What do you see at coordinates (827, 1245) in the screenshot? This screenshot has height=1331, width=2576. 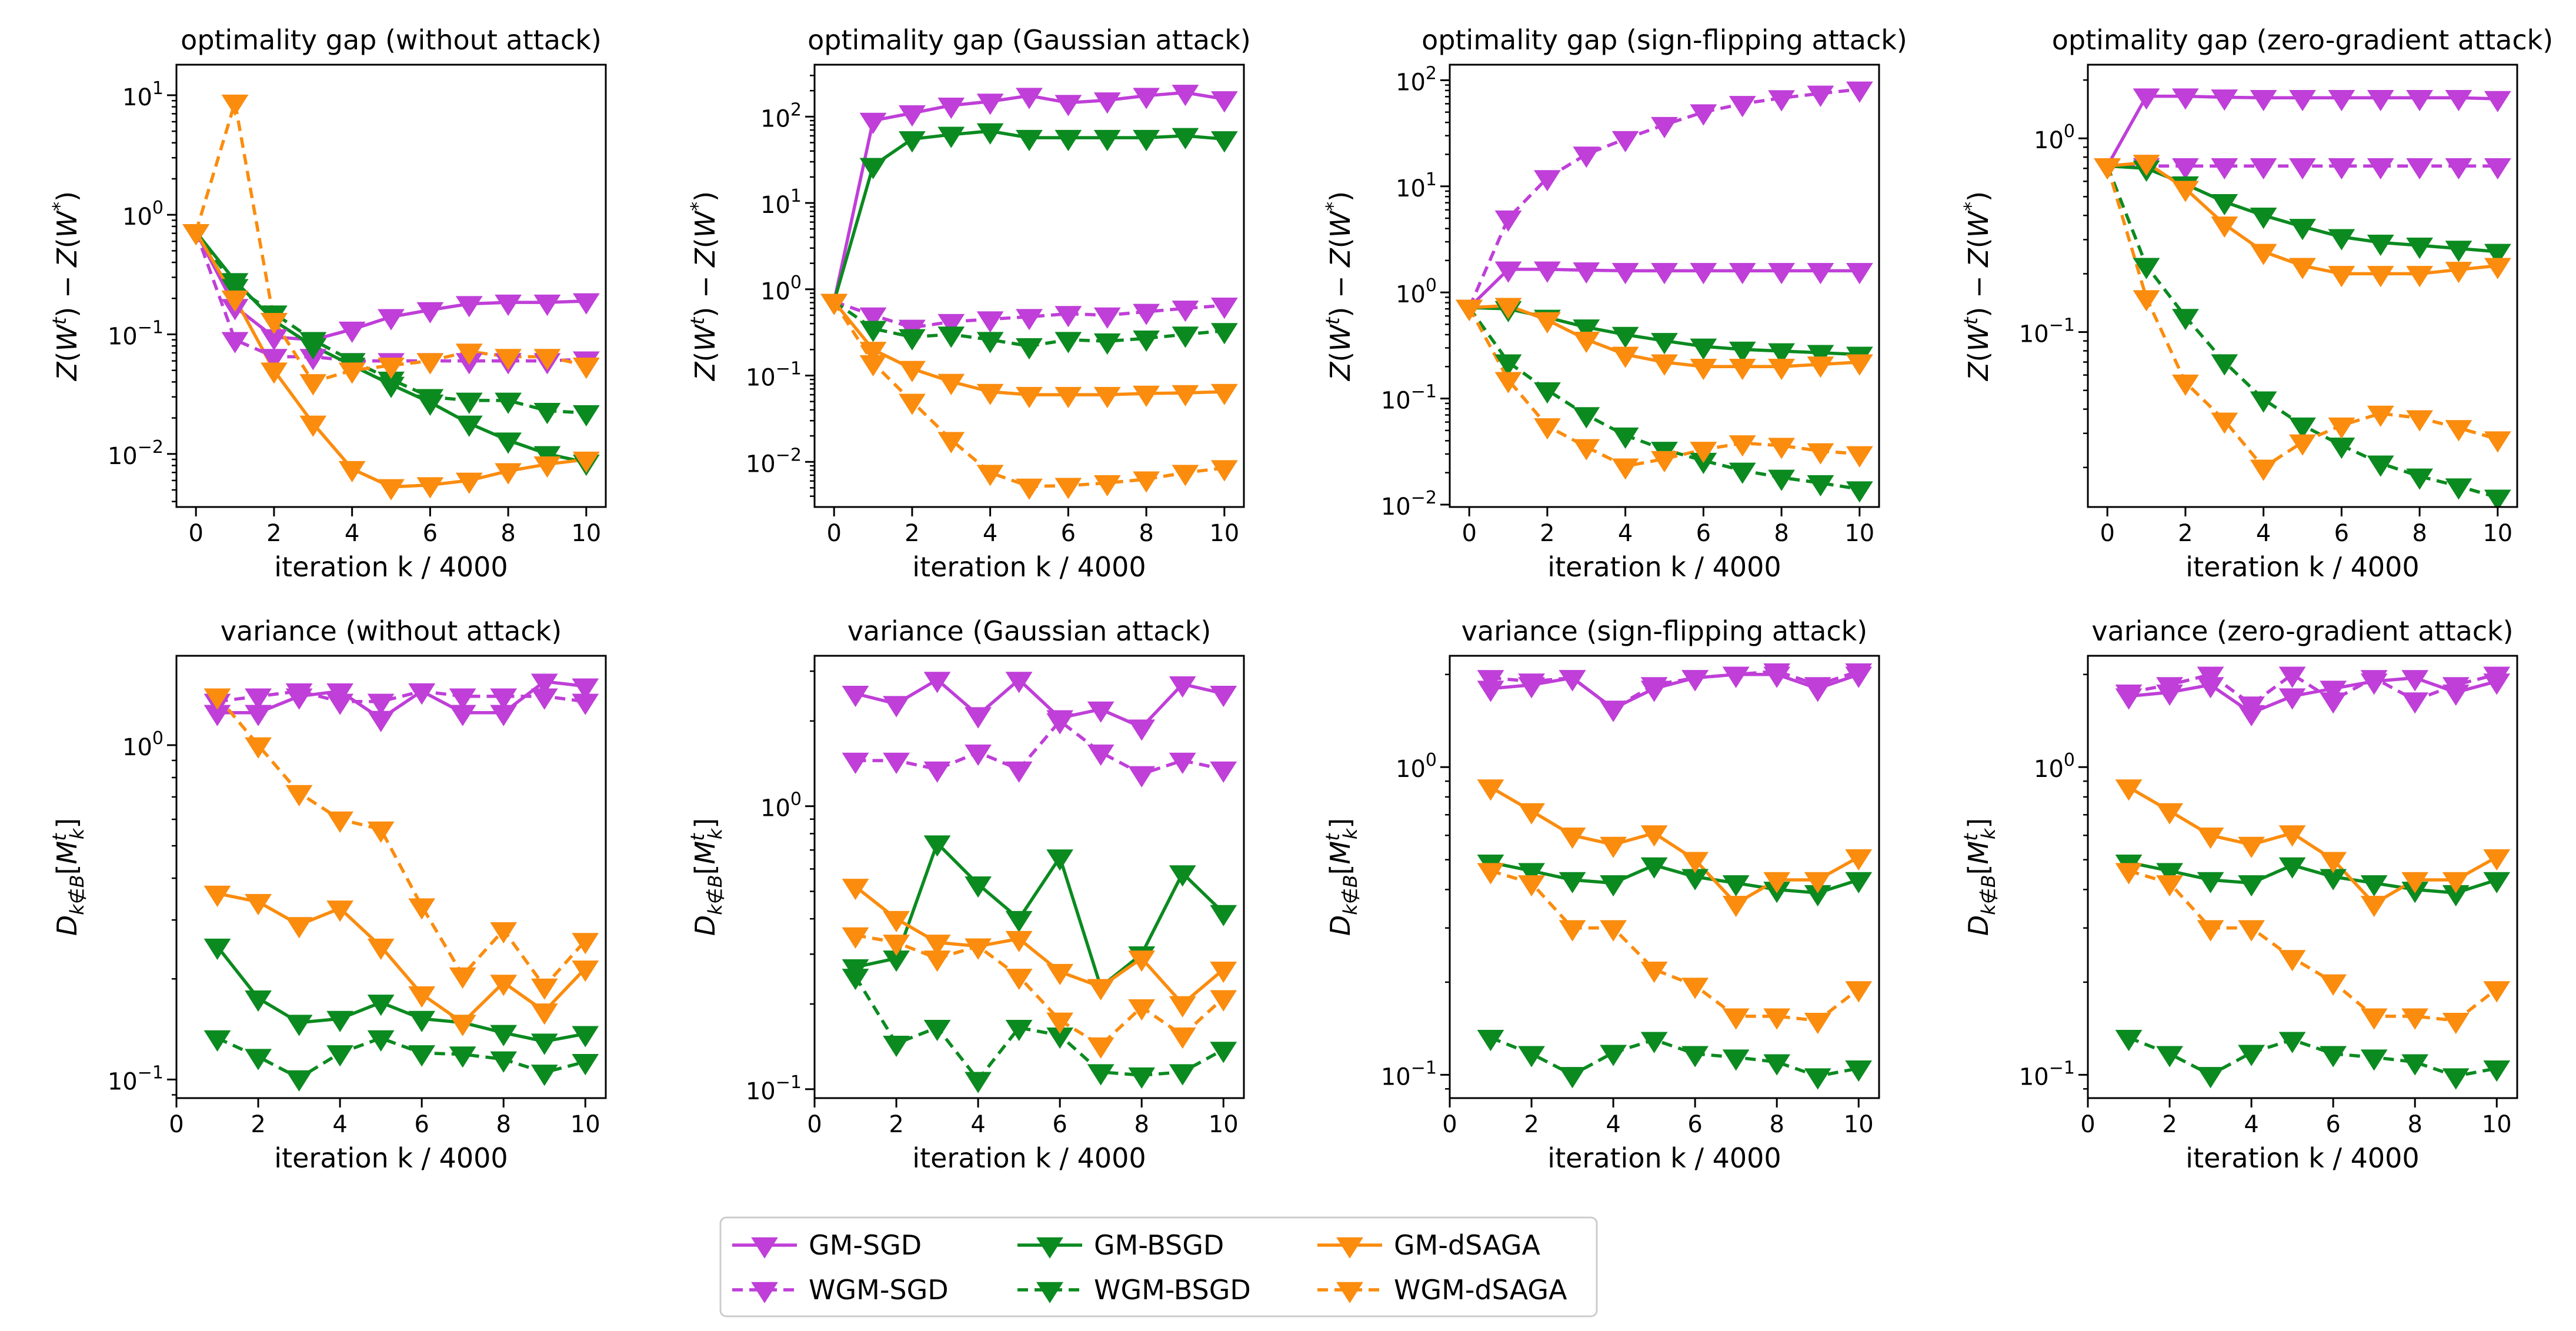 I see `legend-entry-gm-sgd: GM-SGD` at bounding box center [827, 1245].